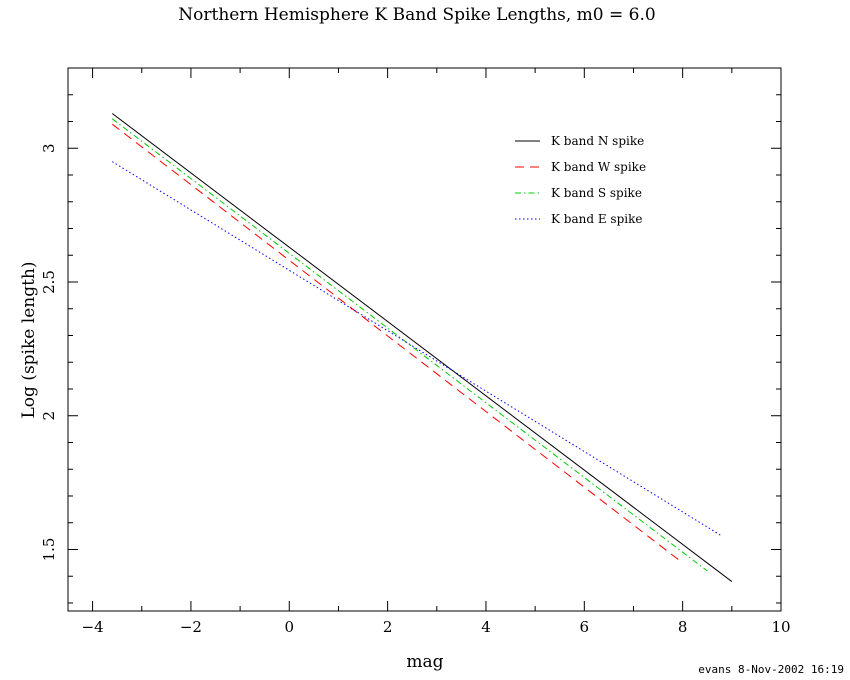  What do you see at coordinates (683, 627) in the screenshot?
I see `x-tick-label: 8` at bounding box center [683, 627].